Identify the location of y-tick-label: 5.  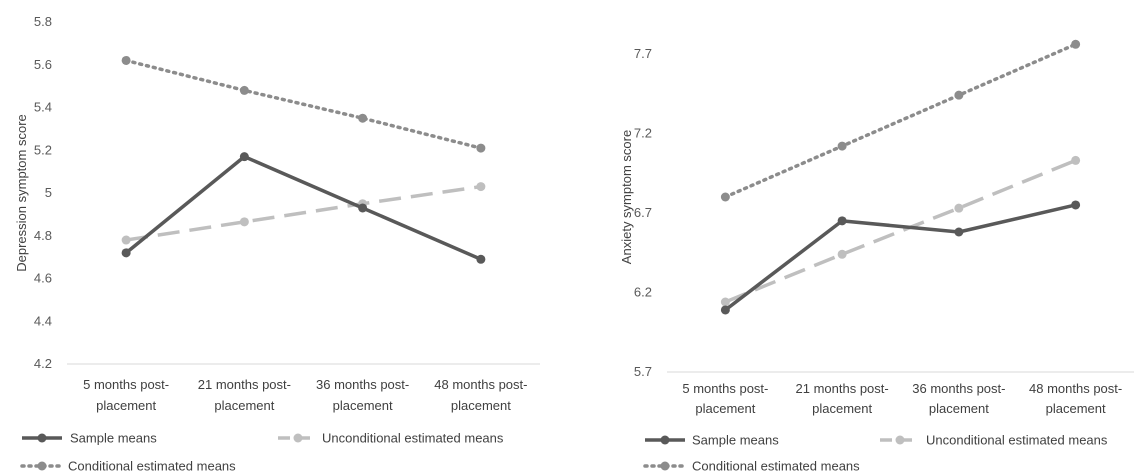
(48, 192).